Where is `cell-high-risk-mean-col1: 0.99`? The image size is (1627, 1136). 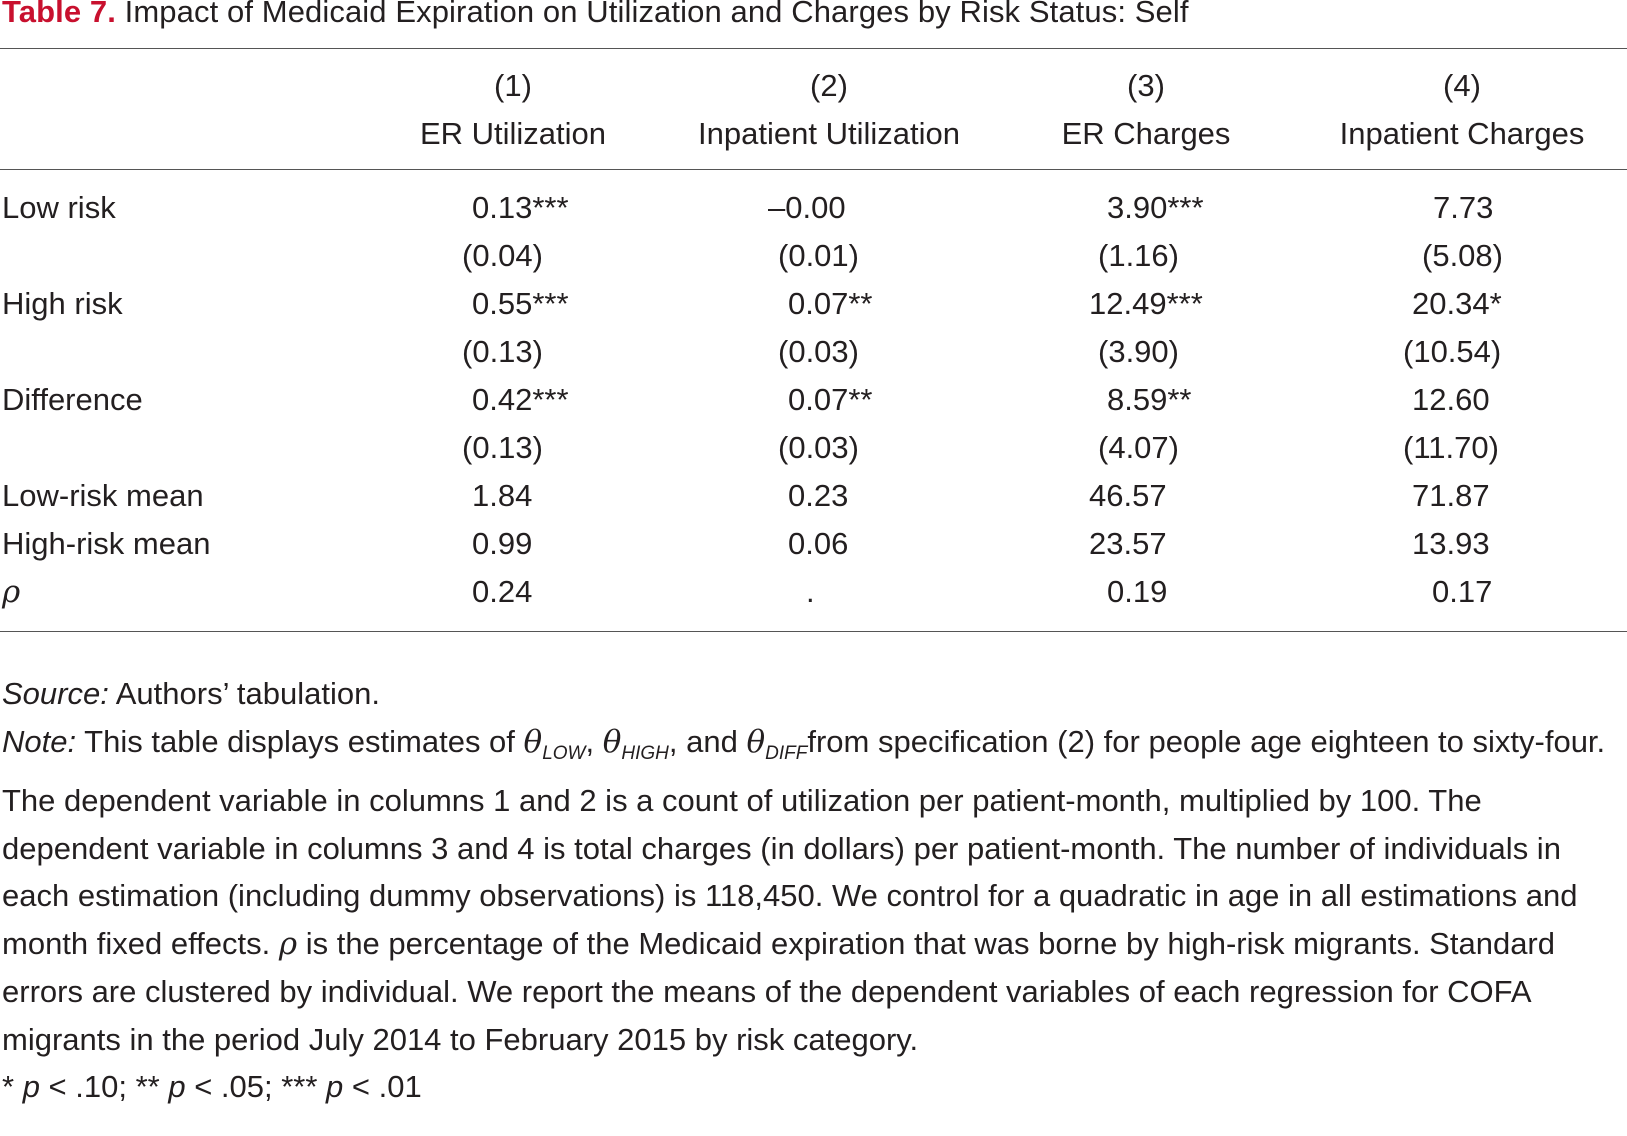
cell-high-risk-mean-col1: 0.99 is located at coordinates (502, 543).